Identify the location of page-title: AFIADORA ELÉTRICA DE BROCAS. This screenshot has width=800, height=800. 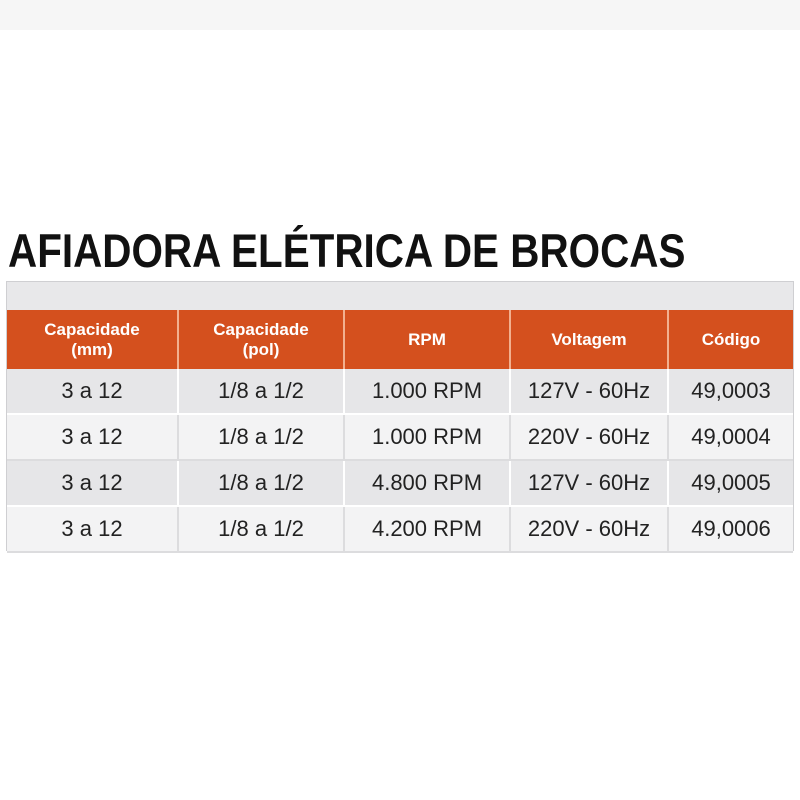
(347, 250).